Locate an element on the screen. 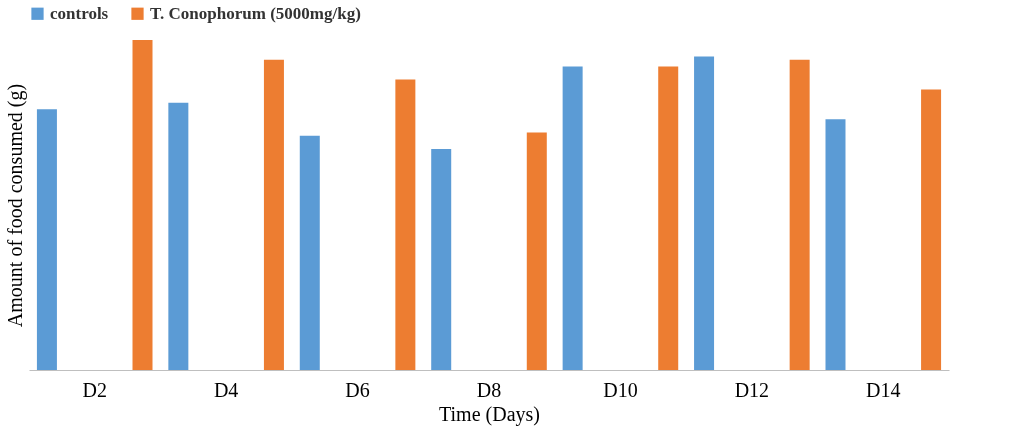 This screenshot has height=448, width=1011. y-axis-title: Amount of food consumed (g) is located at coordinates (15, 205).